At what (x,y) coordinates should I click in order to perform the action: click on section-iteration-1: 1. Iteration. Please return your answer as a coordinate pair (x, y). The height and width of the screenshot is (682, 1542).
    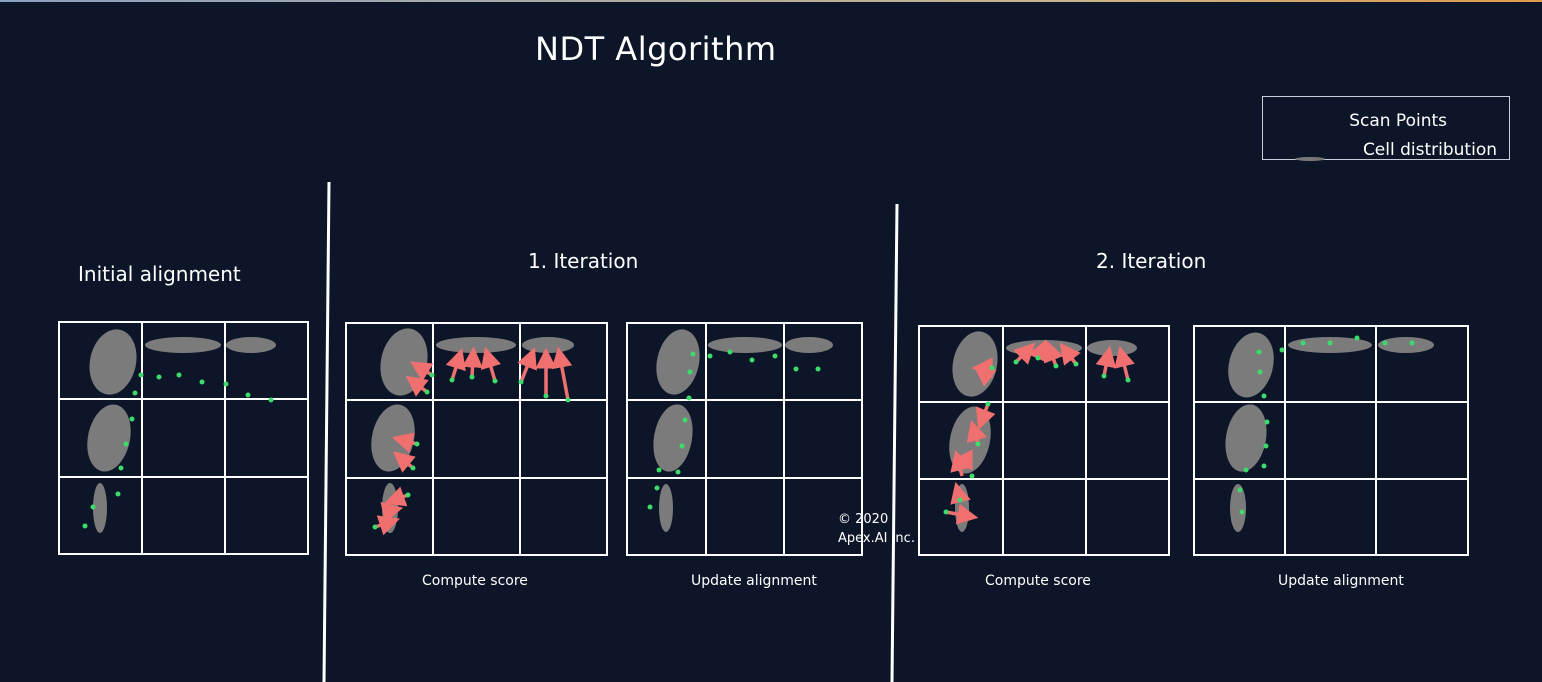
    Looking at the image, I should click on (583, 261).